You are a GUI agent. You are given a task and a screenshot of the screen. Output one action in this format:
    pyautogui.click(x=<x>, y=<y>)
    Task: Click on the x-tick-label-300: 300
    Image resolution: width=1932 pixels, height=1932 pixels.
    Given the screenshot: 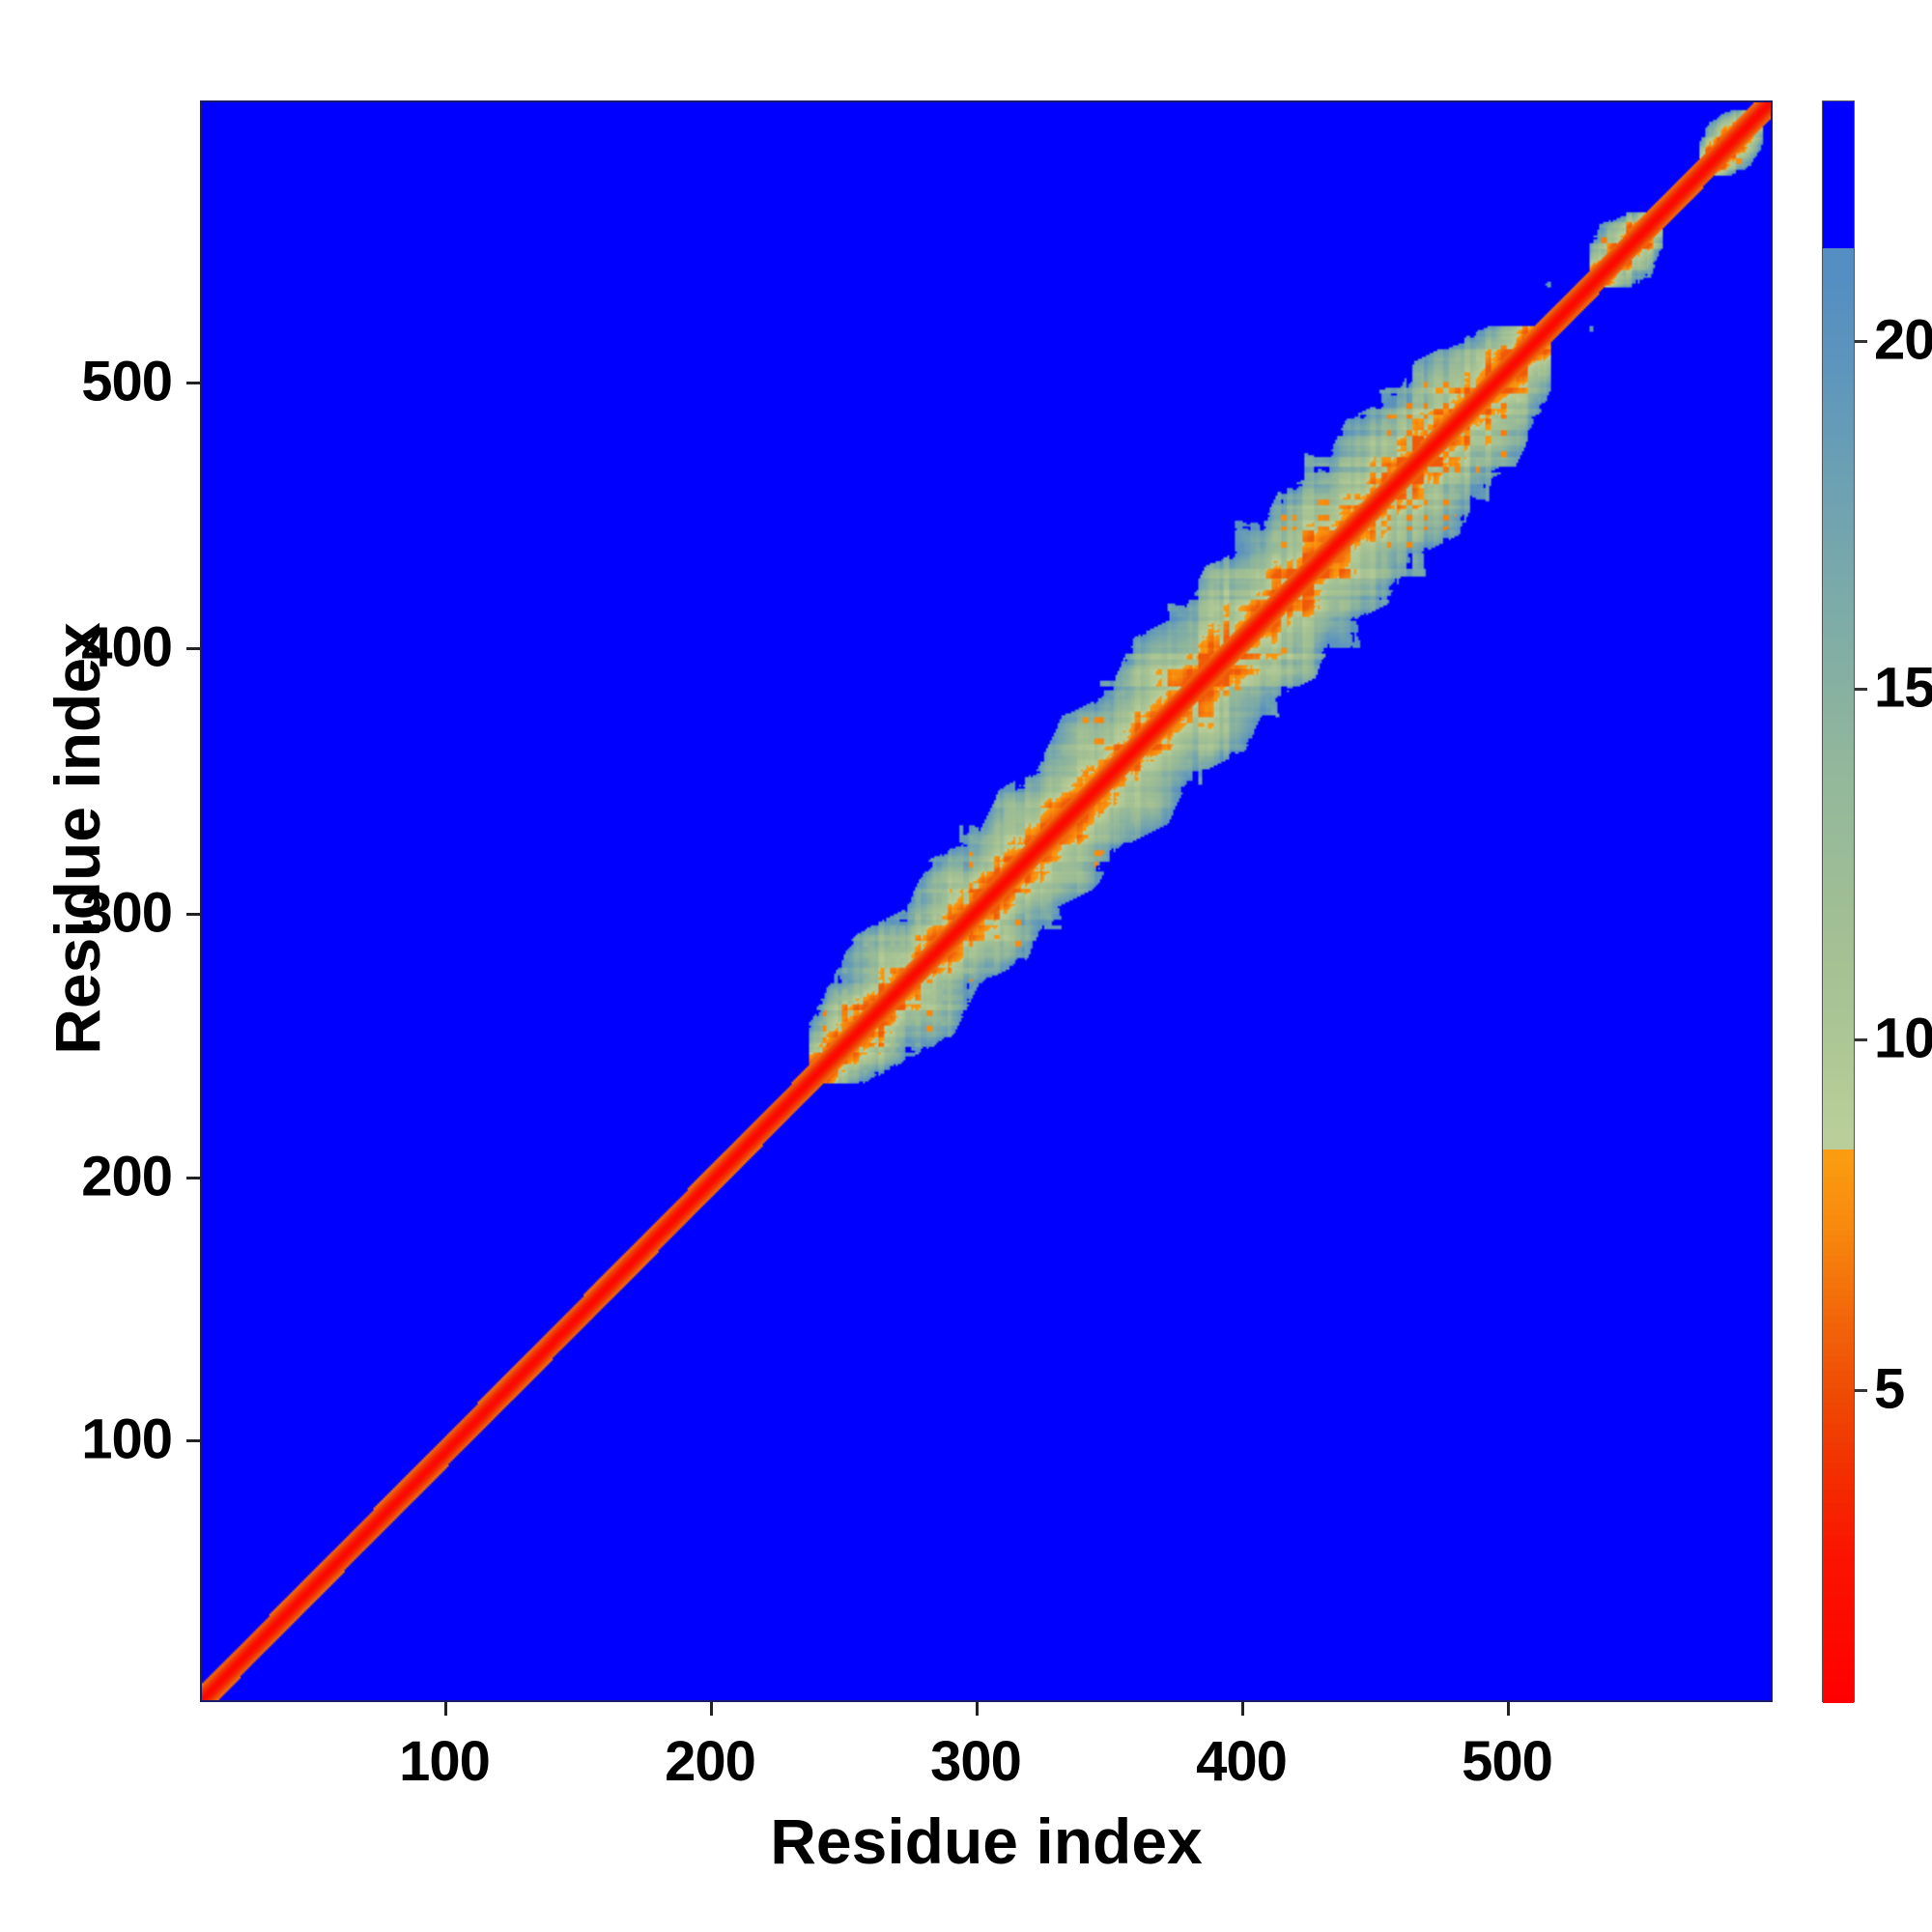 What is the action you would take?
    pyautogui.click(x=976, y=1761)
    